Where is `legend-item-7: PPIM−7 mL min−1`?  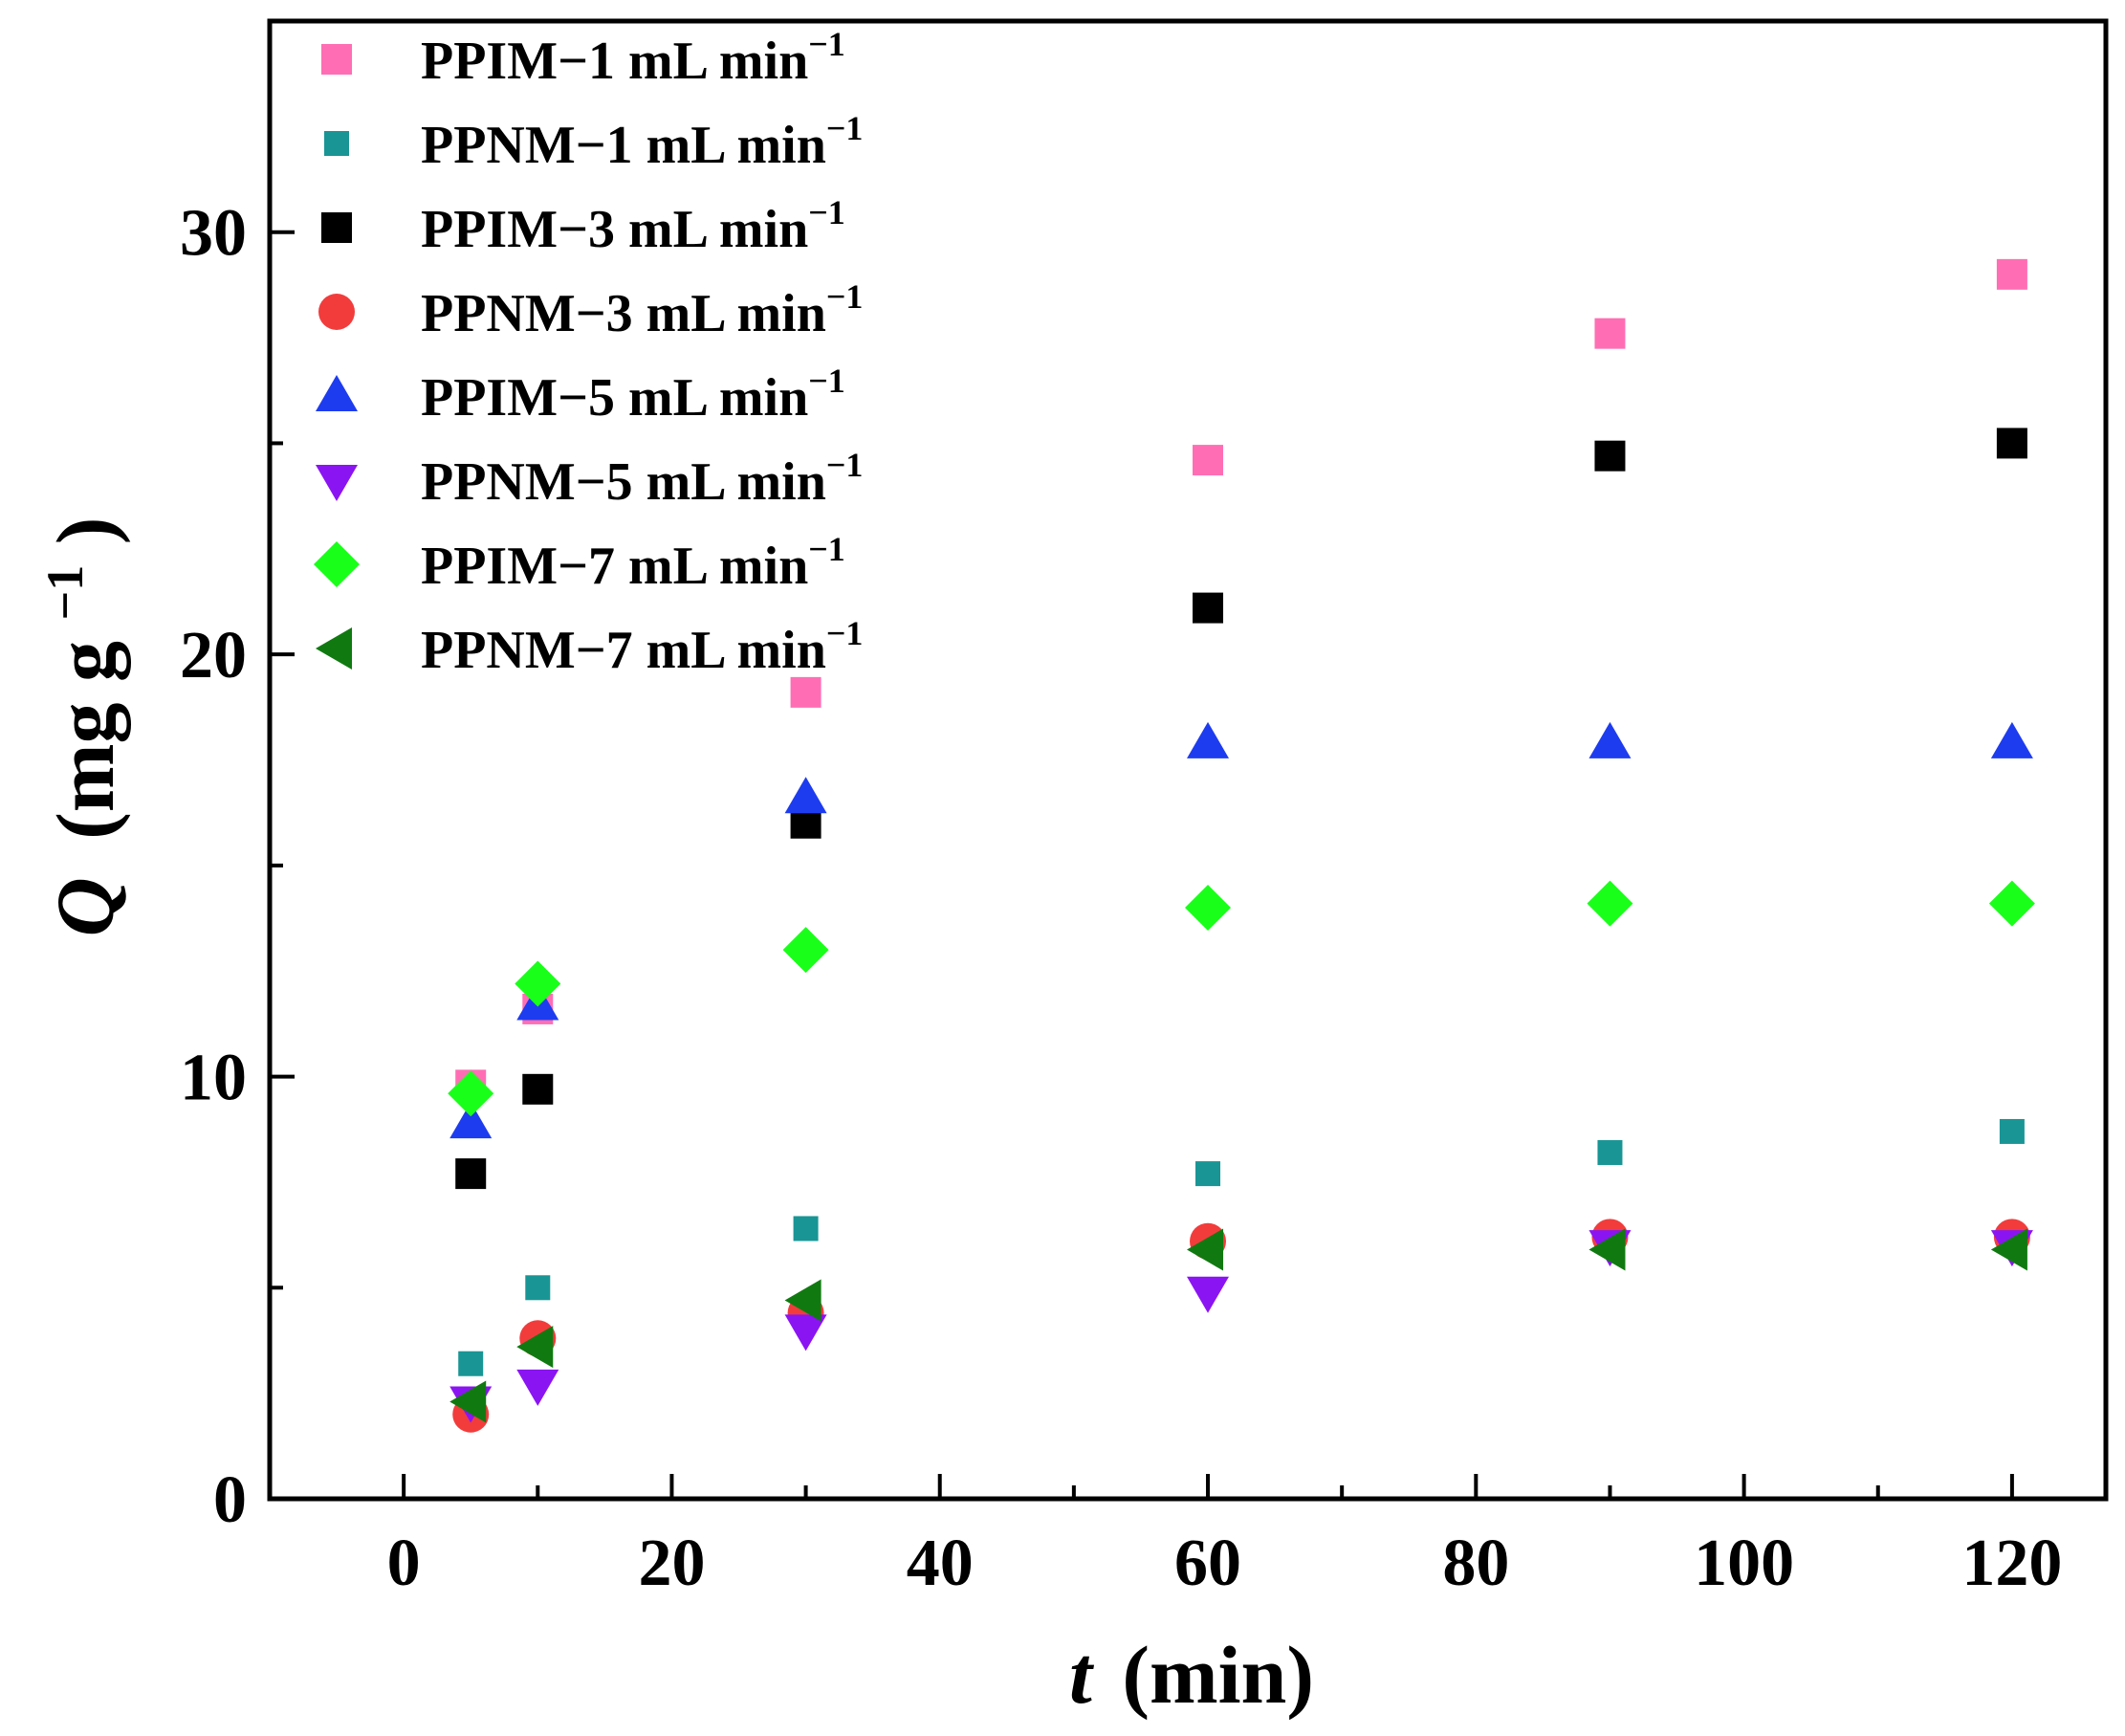
legend-item-7: PPIM−7 mL min−1 is located at coordinates (579, 563).